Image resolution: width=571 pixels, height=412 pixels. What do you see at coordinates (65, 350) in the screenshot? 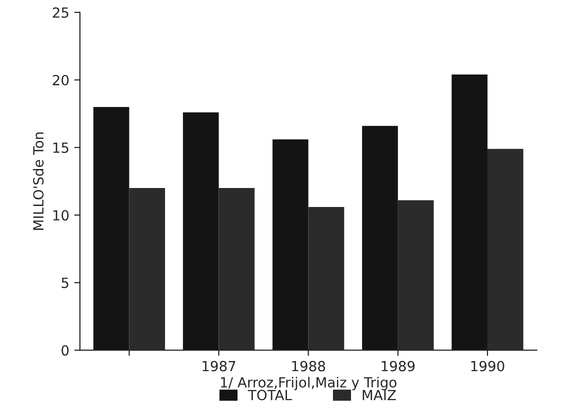
I see `y-tick-label: 0` at bounding box center [65, 350].